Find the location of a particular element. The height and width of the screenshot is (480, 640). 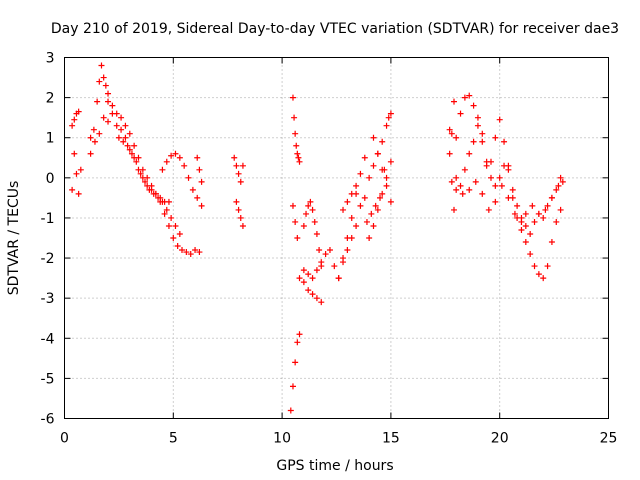

y-tick-label: -2 is located at coordinates (48, 259).